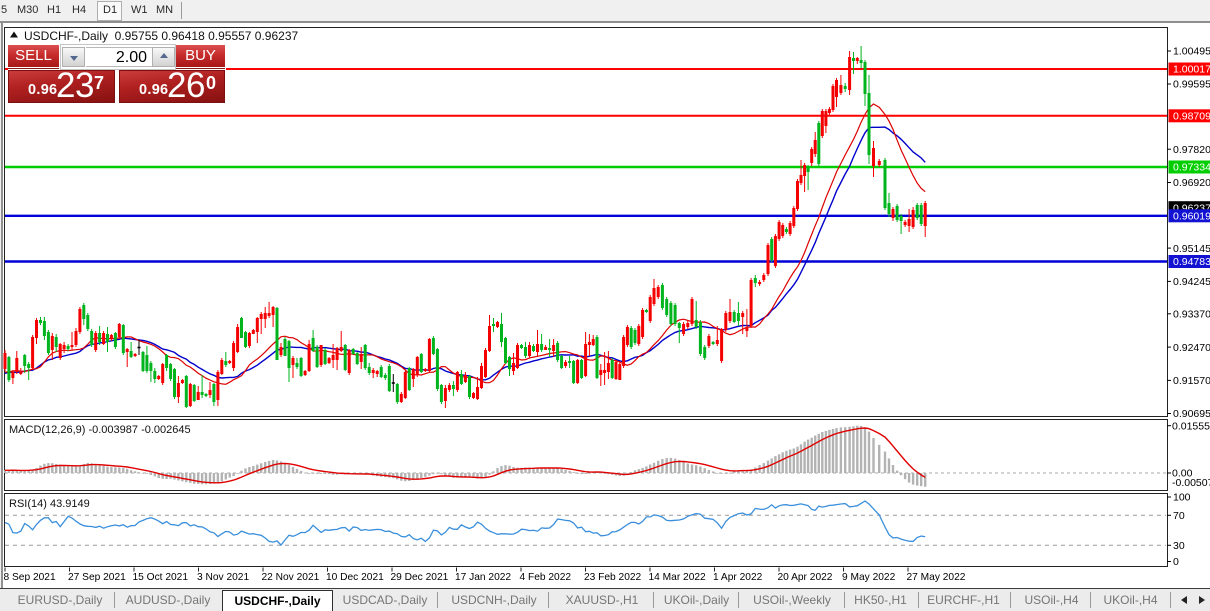  What do you see at coordinates (161, 577) in the screenshot?
I see `svg-text: 15 Oct 2021` at bounding box center [161, 577].